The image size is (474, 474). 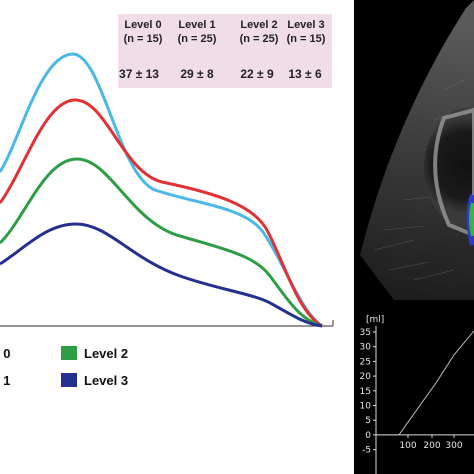 What do you see at coordinates (431, 446) in the screenshot?
I see `inset-x-tick-label: 200` at bounding box center [431, 446].